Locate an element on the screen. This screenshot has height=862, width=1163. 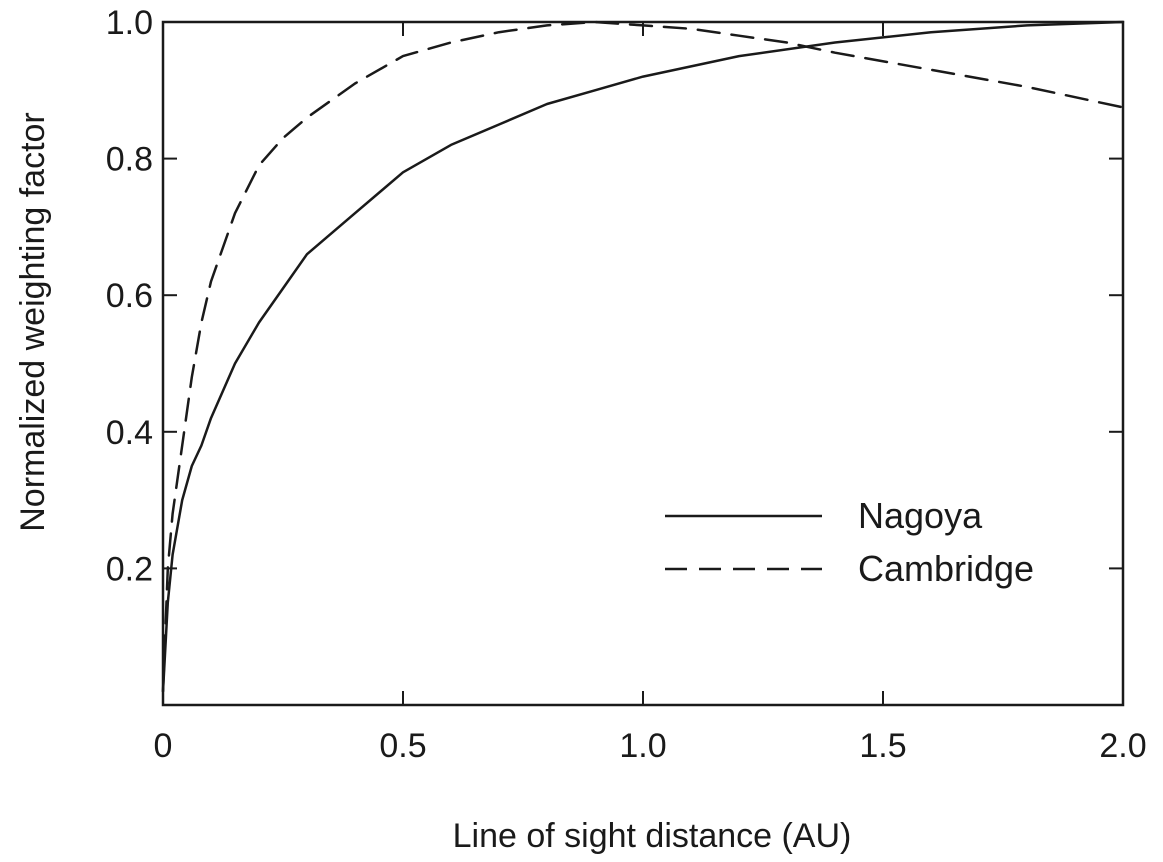
y-tick-label: 0.8 is located at coordinates (129, 160).